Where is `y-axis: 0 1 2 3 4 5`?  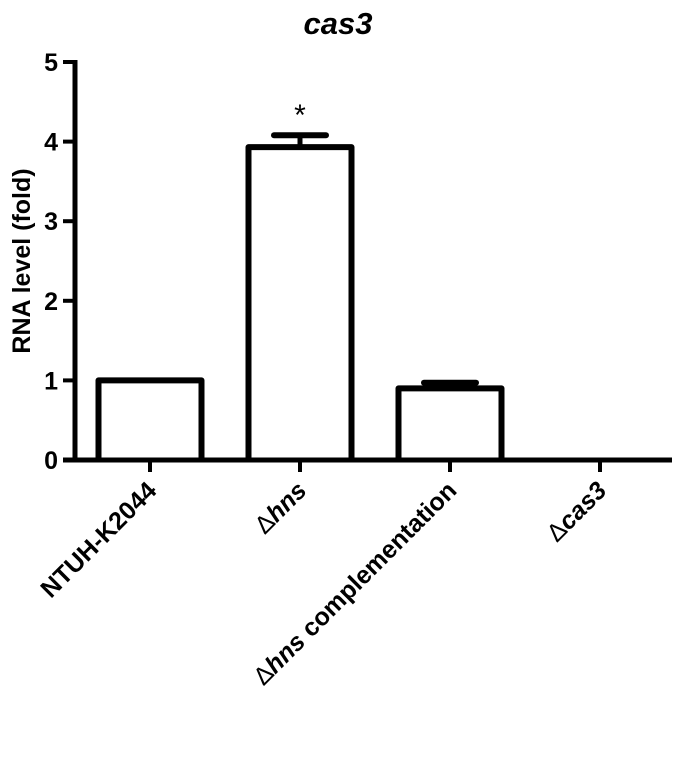 y-axis: 0 1 2 3 4 5 is located at coordinates (61, 262).